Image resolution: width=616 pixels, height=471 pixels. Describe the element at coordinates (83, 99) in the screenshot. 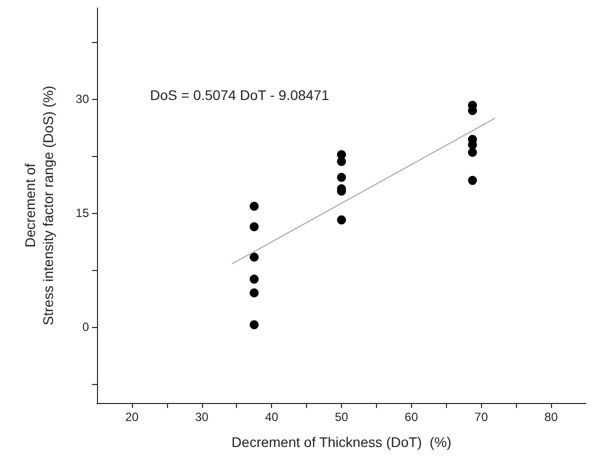

I see `y-tick-label: 30` at that location.